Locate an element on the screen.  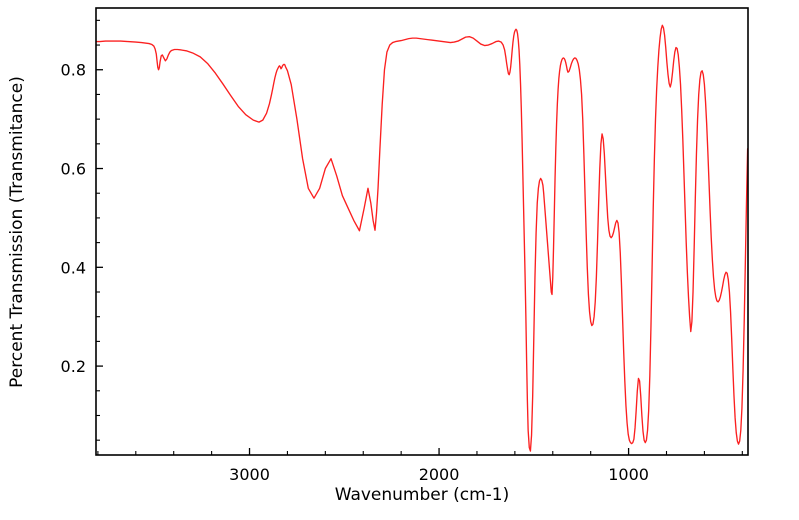
y-tick-label: 0.6 is located at coordinates (73, 169).